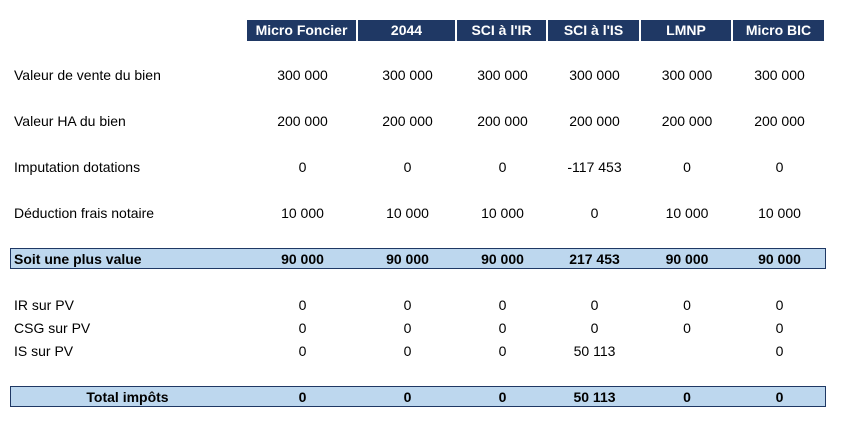  What do you see at coordinates (778, 30) in the screenshot?
I see `column-header: Micro BIC` at bounding box center [778, 30].